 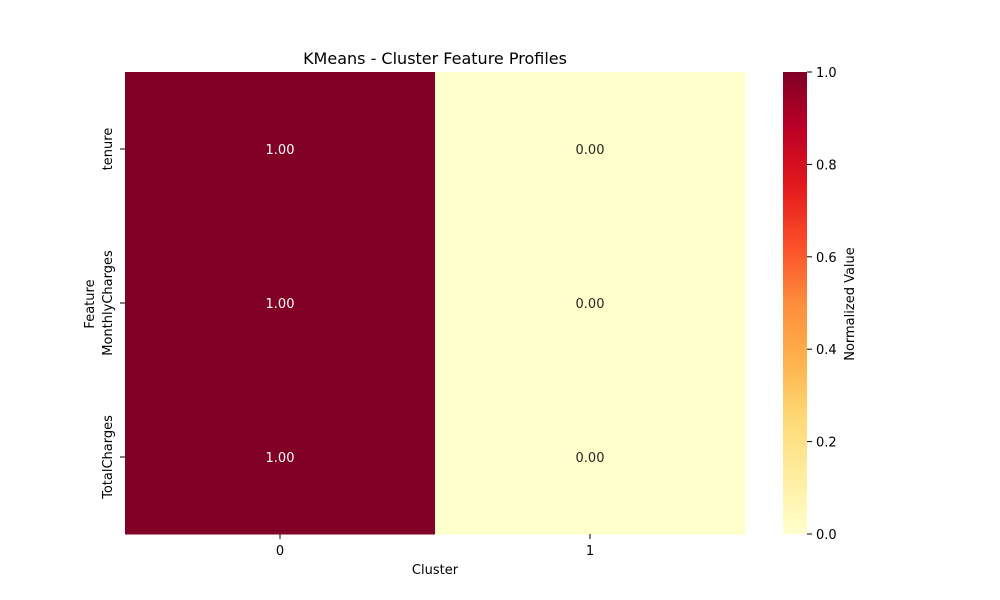 I want to click on chart-title: KMeans - Cluster Feature Profiles, so click(x=435, y=58).